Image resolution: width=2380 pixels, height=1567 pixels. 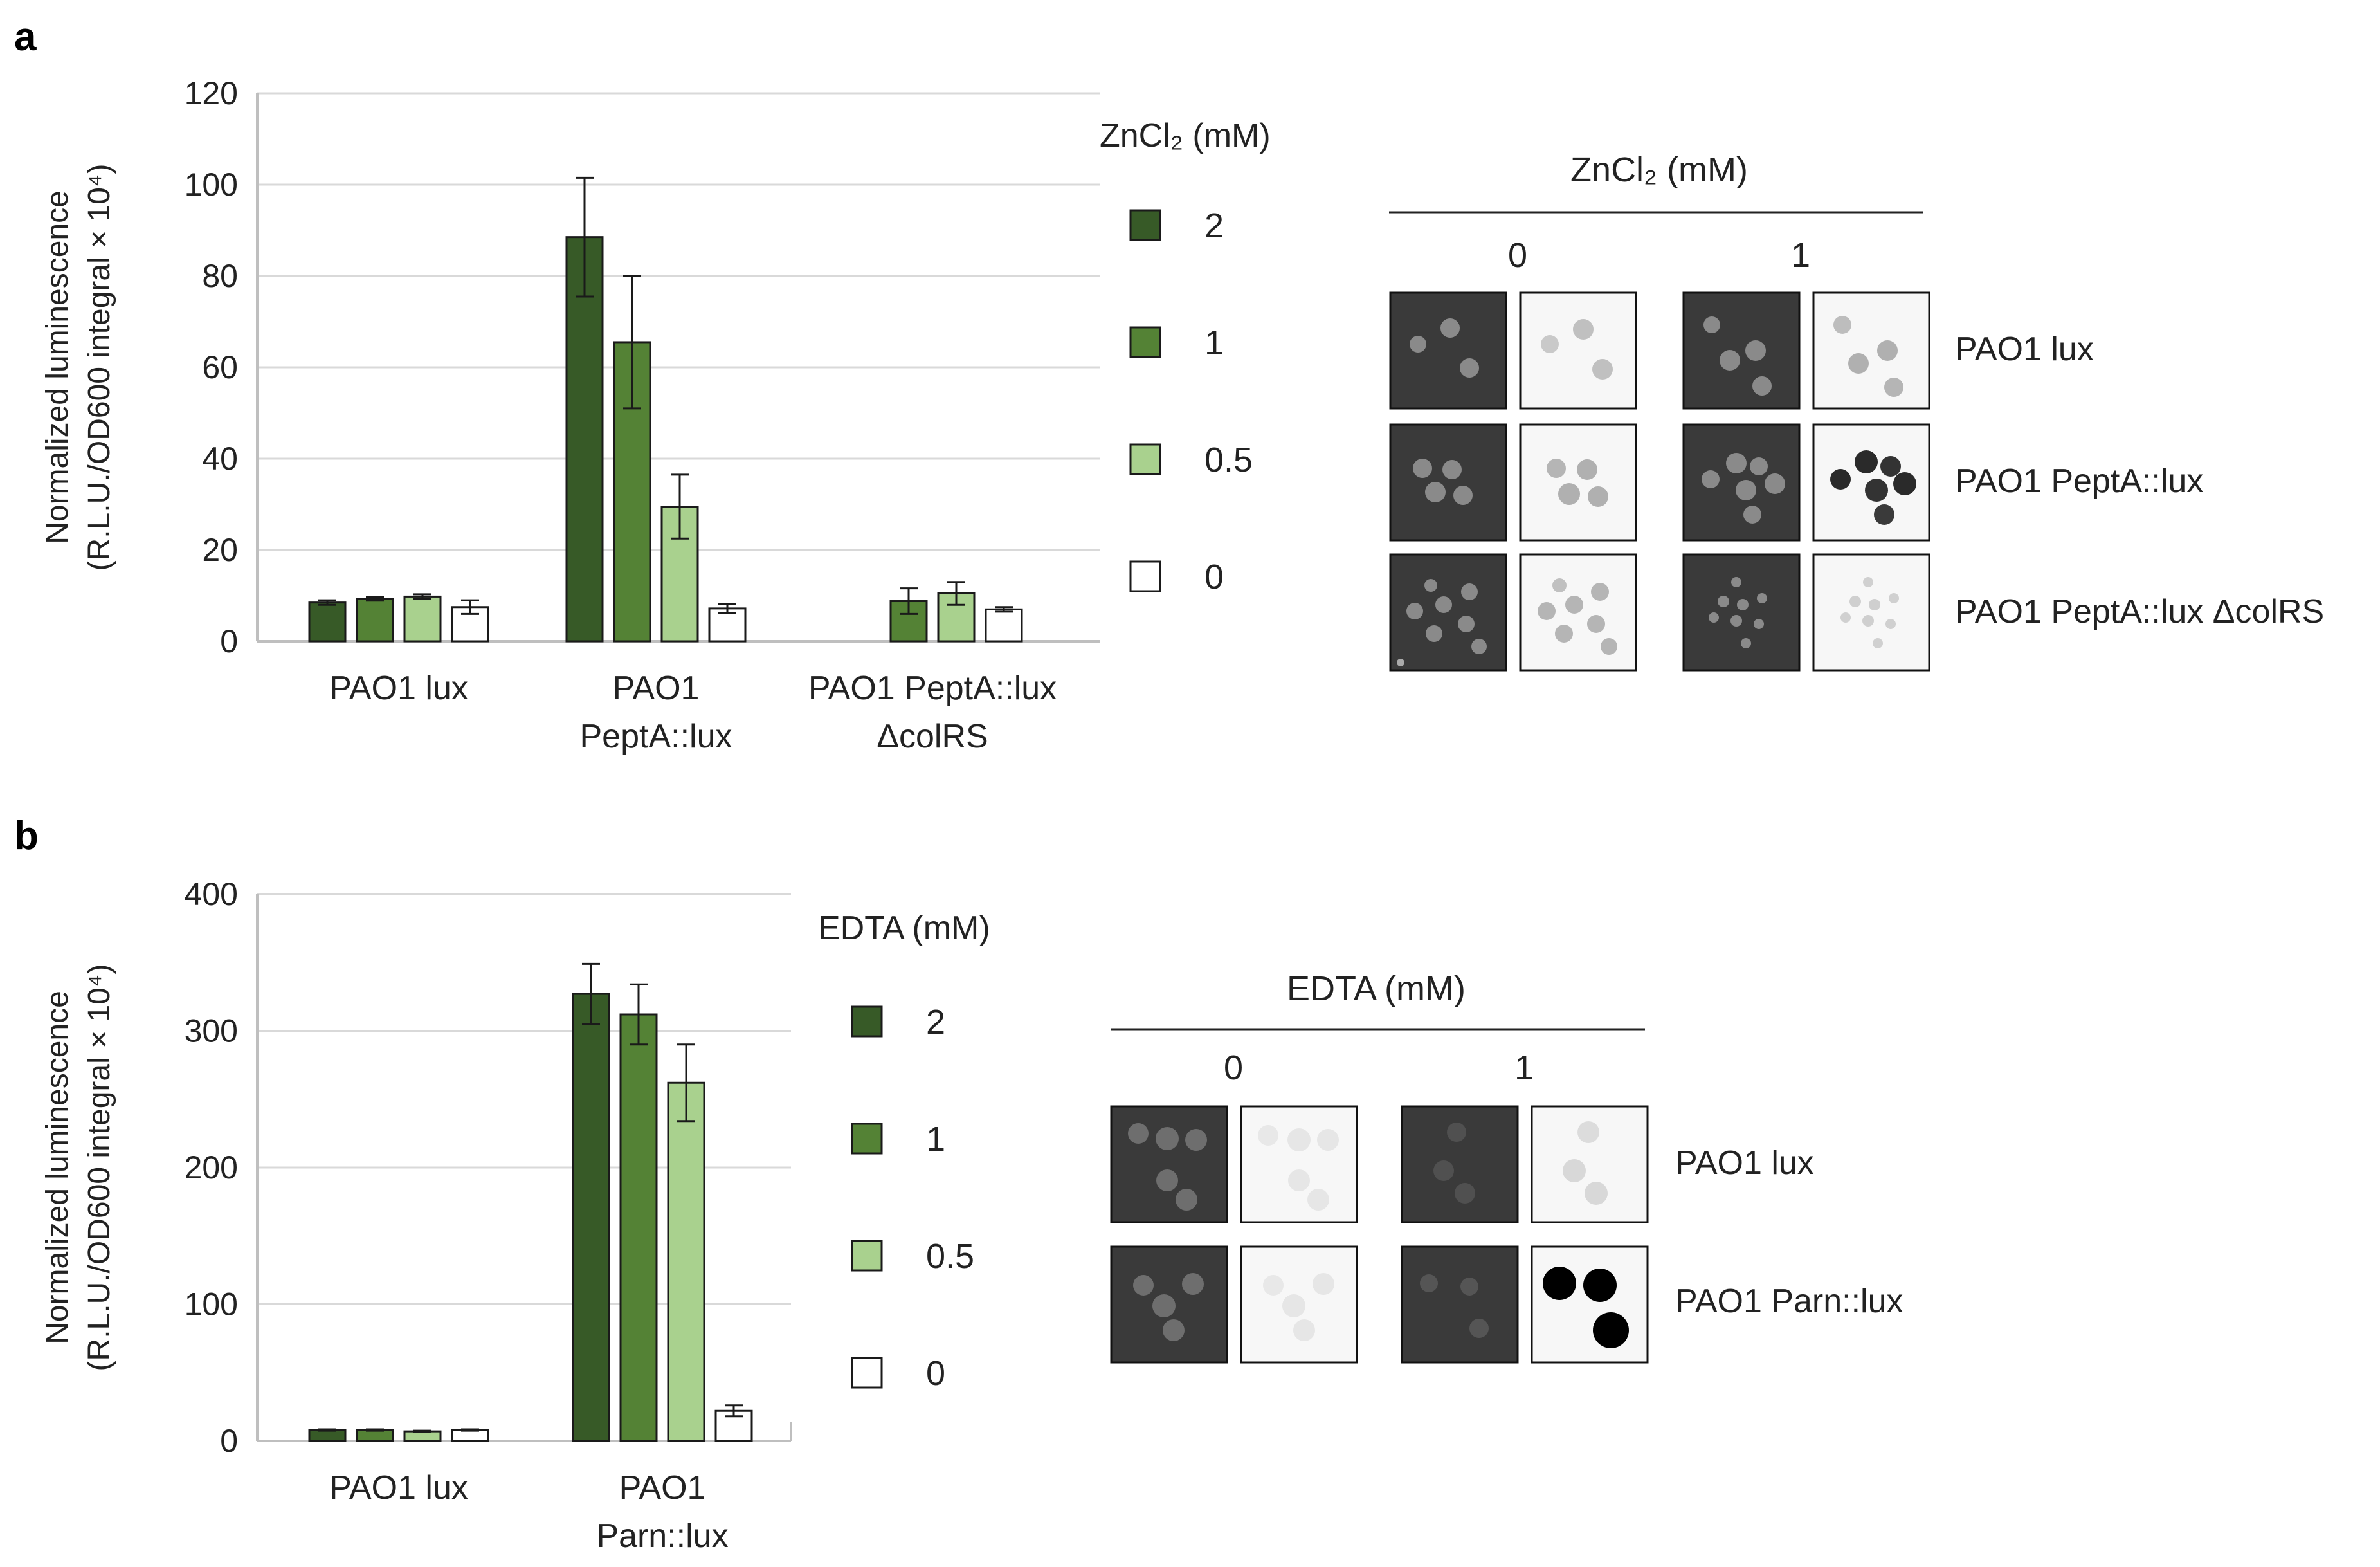 I want to click on plate-b-r2-c1-dark-colonies, so click(x=1454, y=1306).